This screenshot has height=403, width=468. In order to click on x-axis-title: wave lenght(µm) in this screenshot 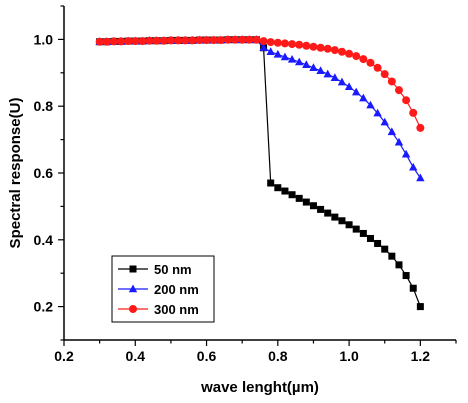, I will do `click(259, 387)`.